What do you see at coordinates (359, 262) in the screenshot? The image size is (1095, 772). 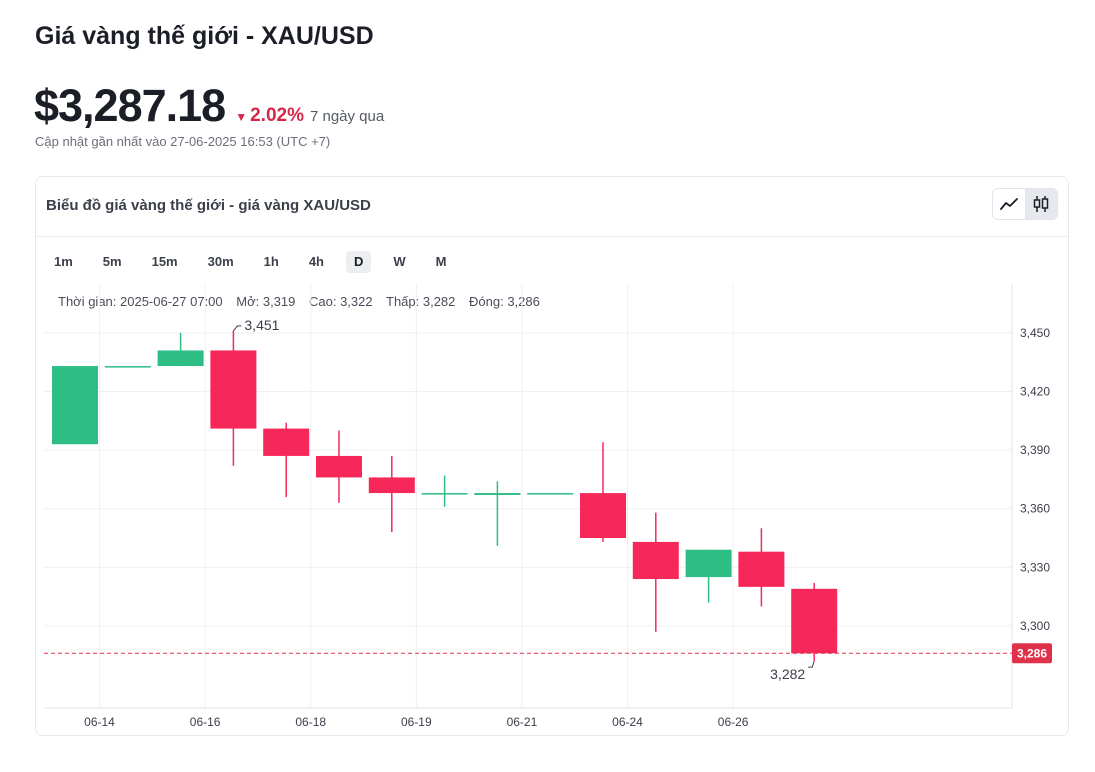 I see `timeframe-d: D` at bounding box center [359, 262].